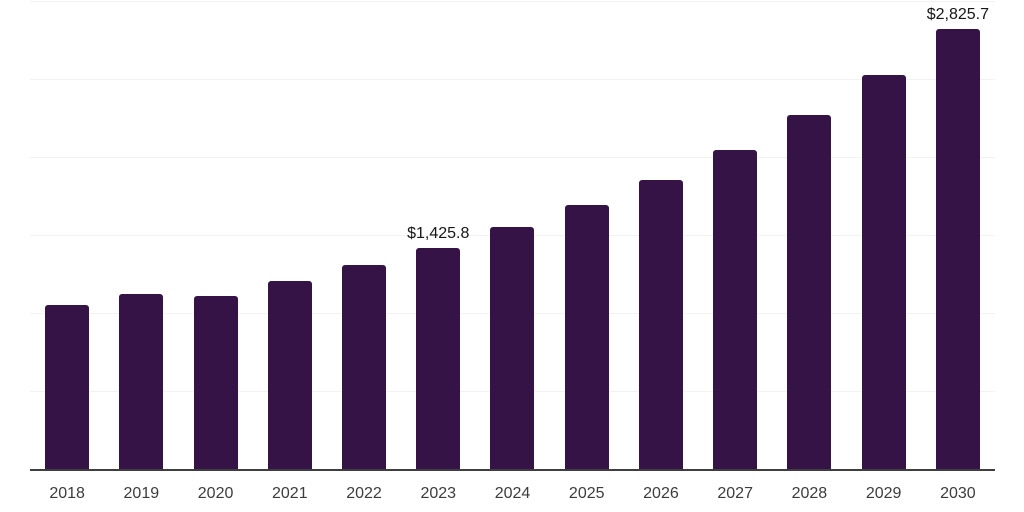  I want to click on bar-slot-2025: 2025, so click(587, 252).